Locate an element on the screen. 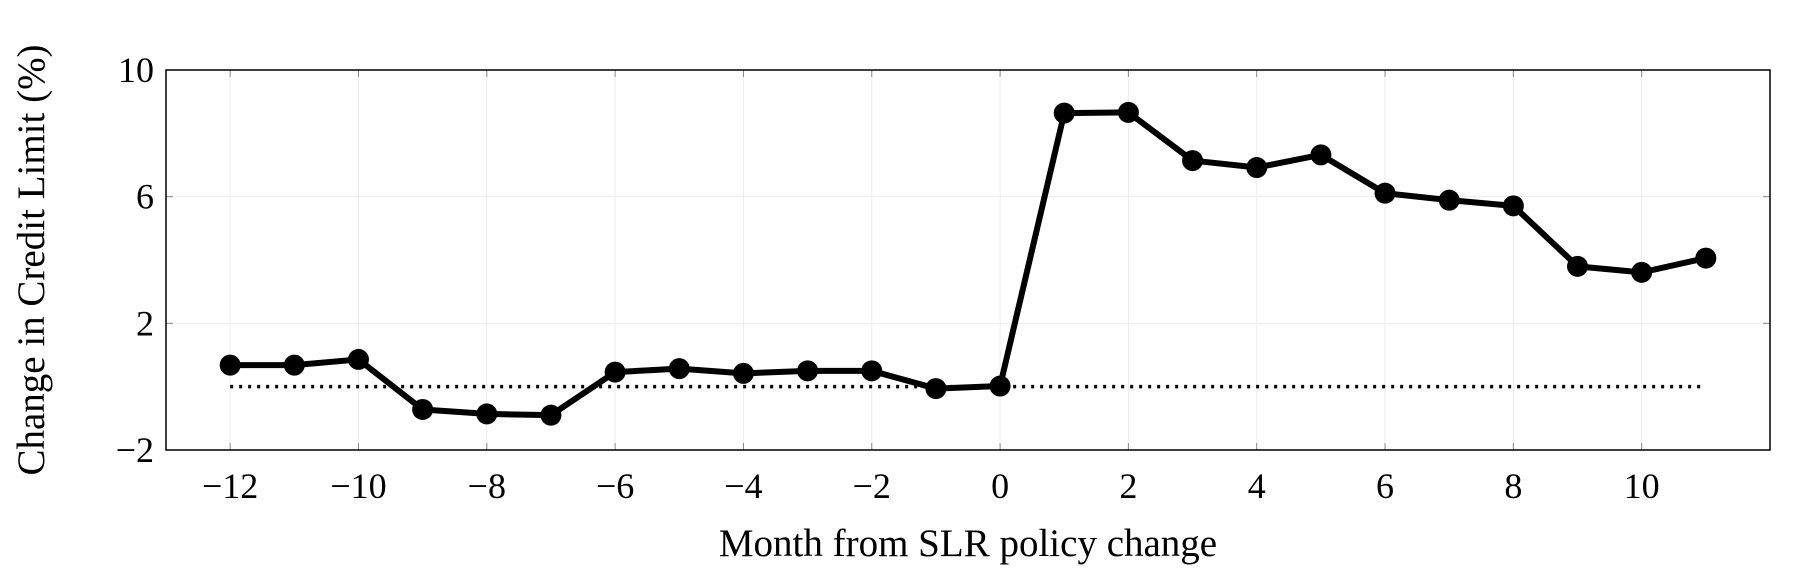  x-tick-label: −6 is located at coordinates (615, 486).